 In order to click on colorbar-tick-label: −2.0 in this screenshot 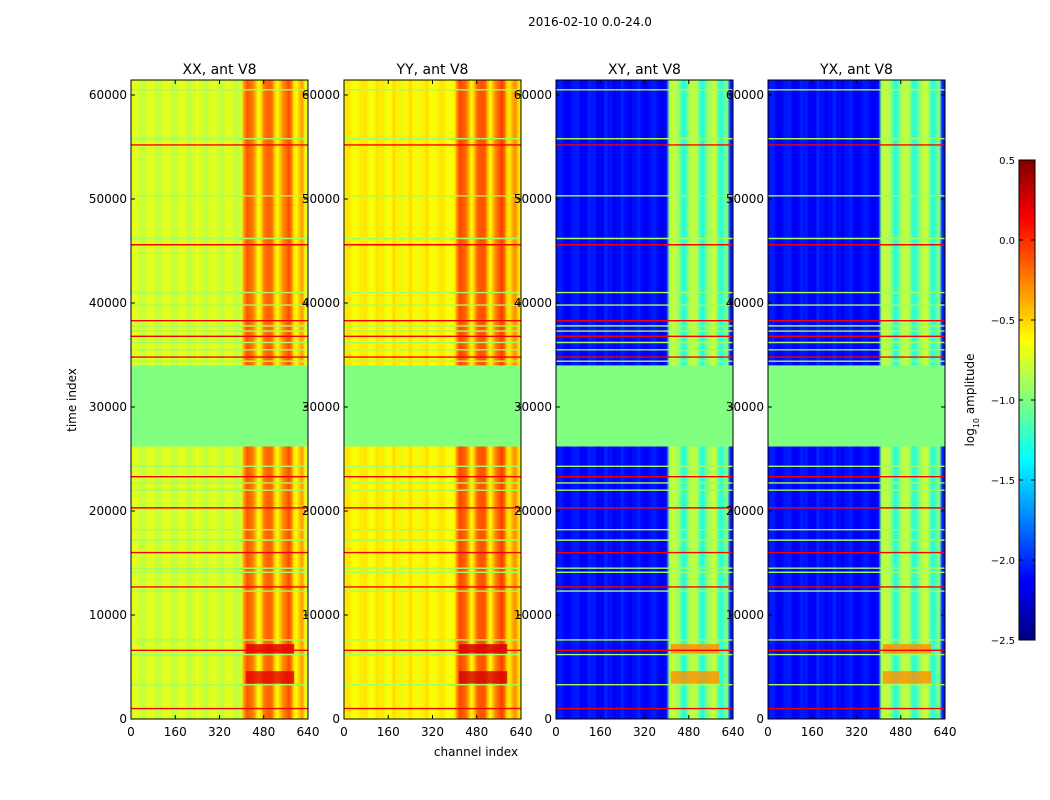, I will do `click(1003, 561)`.